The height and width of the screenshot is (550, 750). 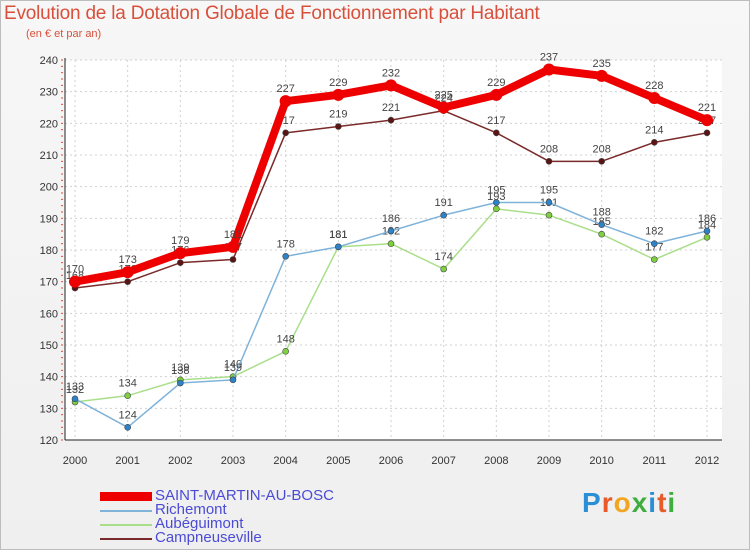 What do you see at coordinates (443, 203) in the screenshot?
I see `data-label-richemont: 191` at bounding box center [443, 203].